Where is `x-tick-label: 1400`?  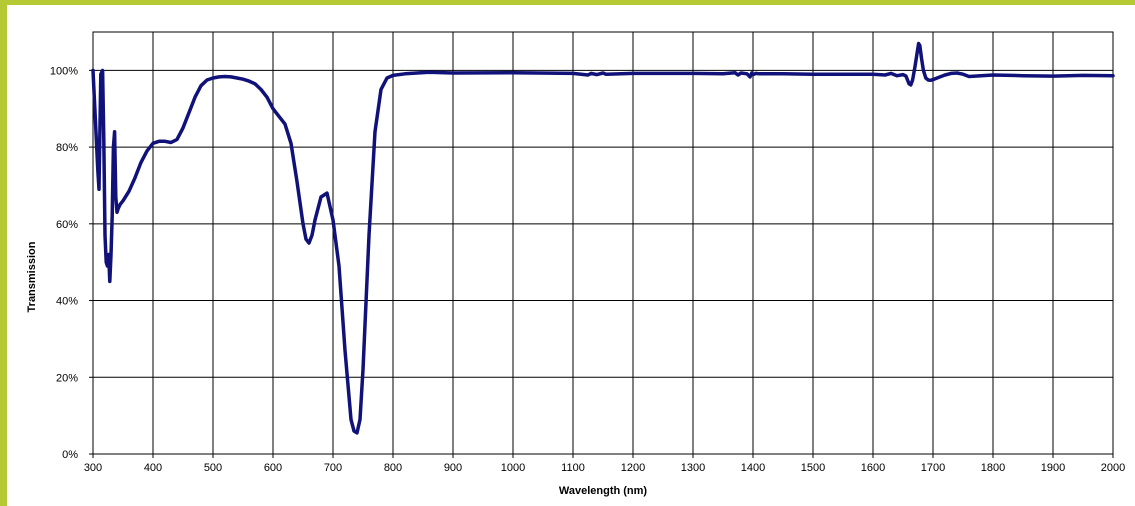
x-tick-label: 1400 is located at coordinates (753, 468).